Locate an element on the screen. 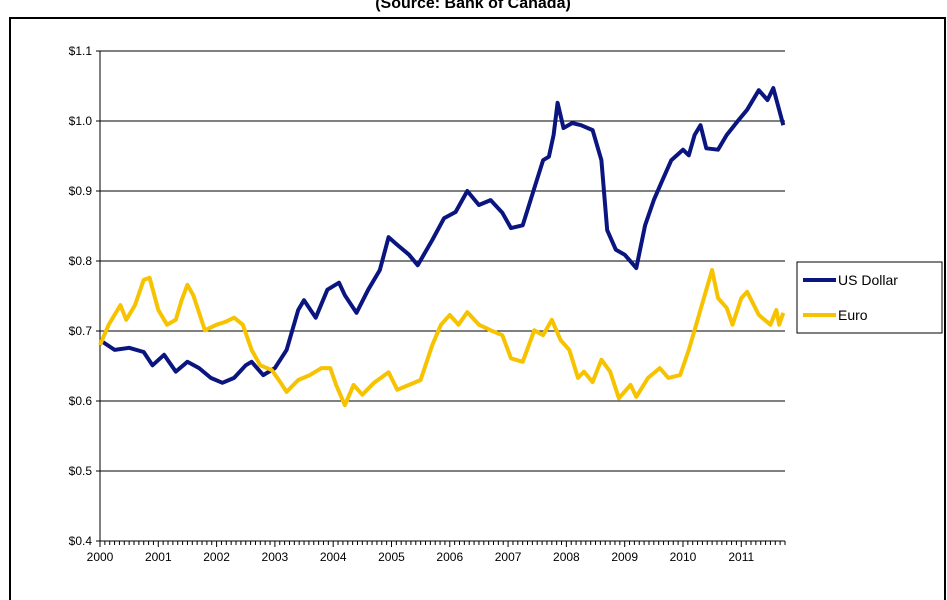 This screenshot has height=600, width=947. x-tick-label: 2007 is located at coordinates (508, 557).